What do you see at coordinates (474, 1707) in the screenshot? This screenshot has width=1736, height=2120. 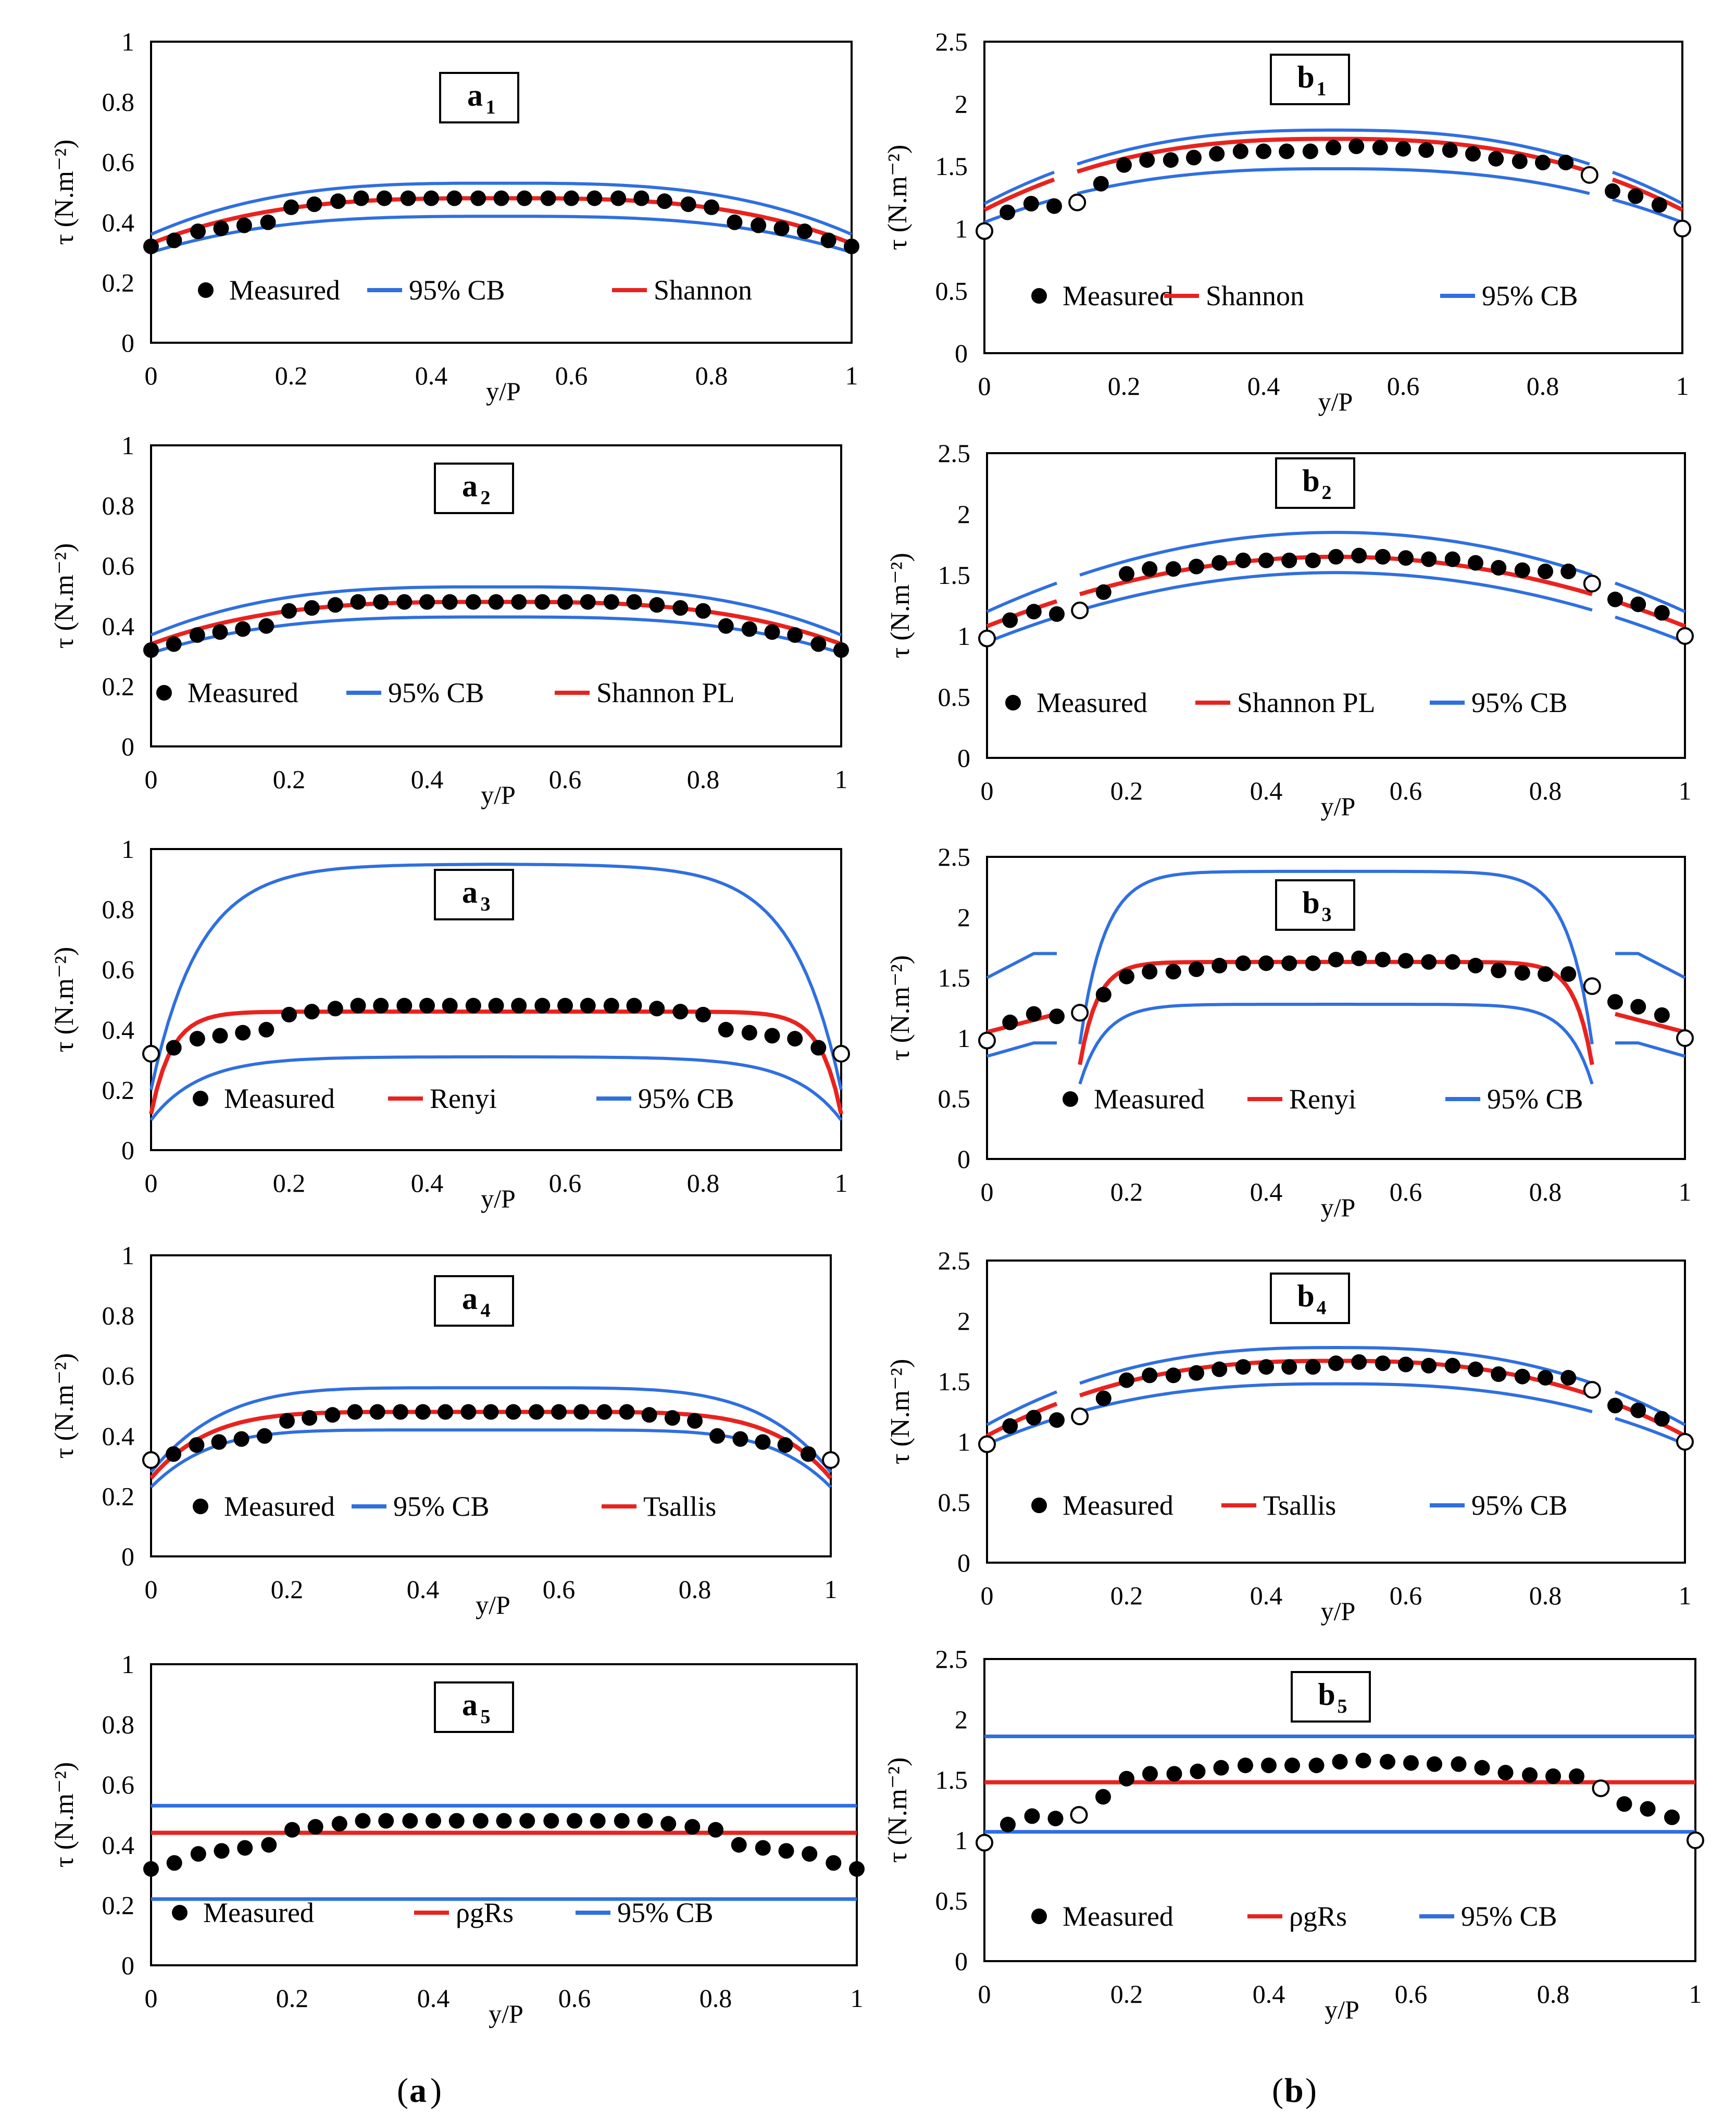 I see `panel-tag-box-a5` at bounding box center [474, 1707].